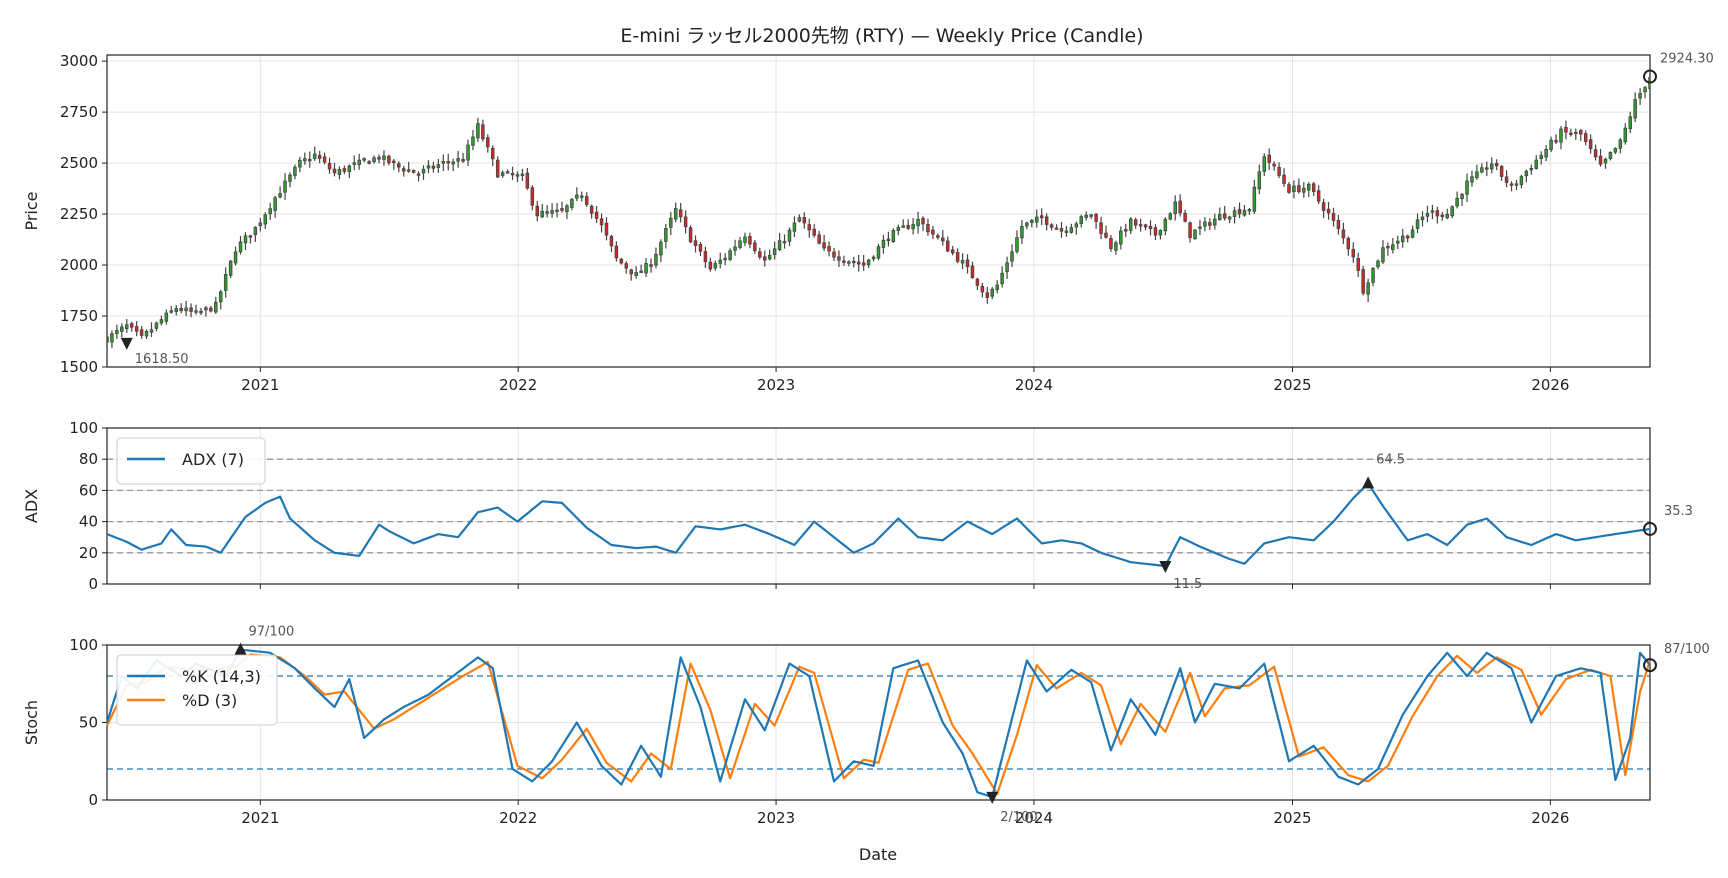 The width and height of the screenshot is (1728, 878). Describe the element at coordinates (79, 265) in the screenshot. I see `y-tick-label: 2000` at that location.